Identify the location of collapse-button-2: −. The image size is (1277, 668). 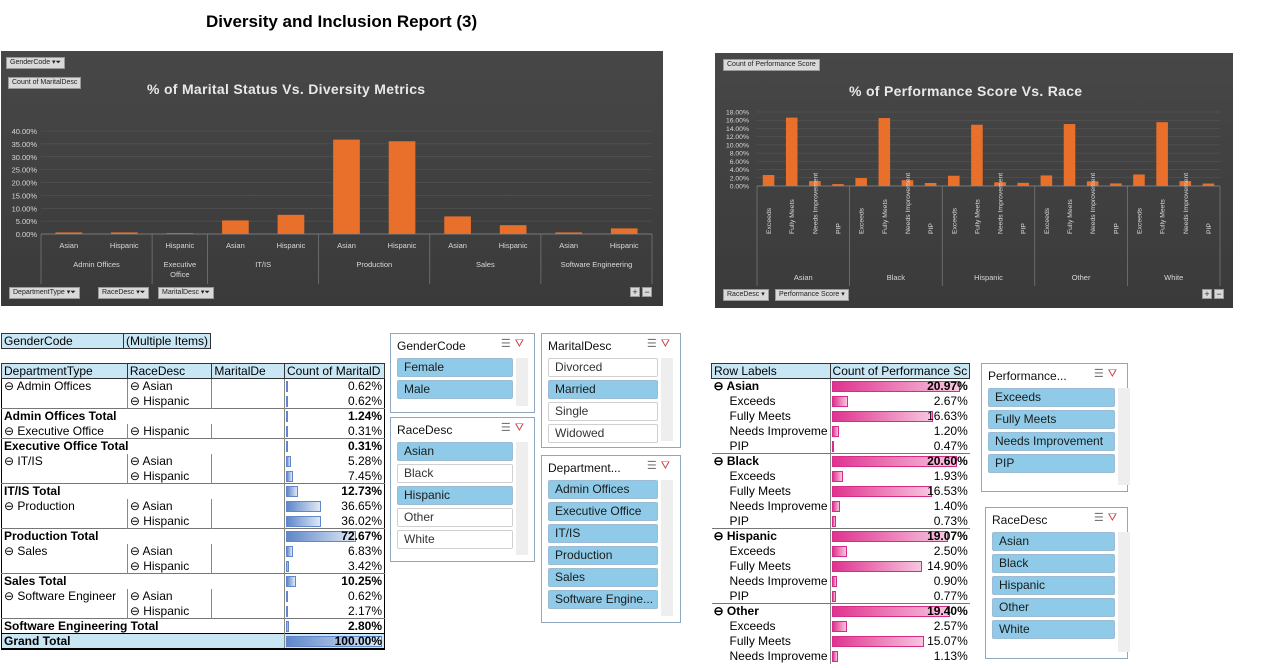
(1219, 294).